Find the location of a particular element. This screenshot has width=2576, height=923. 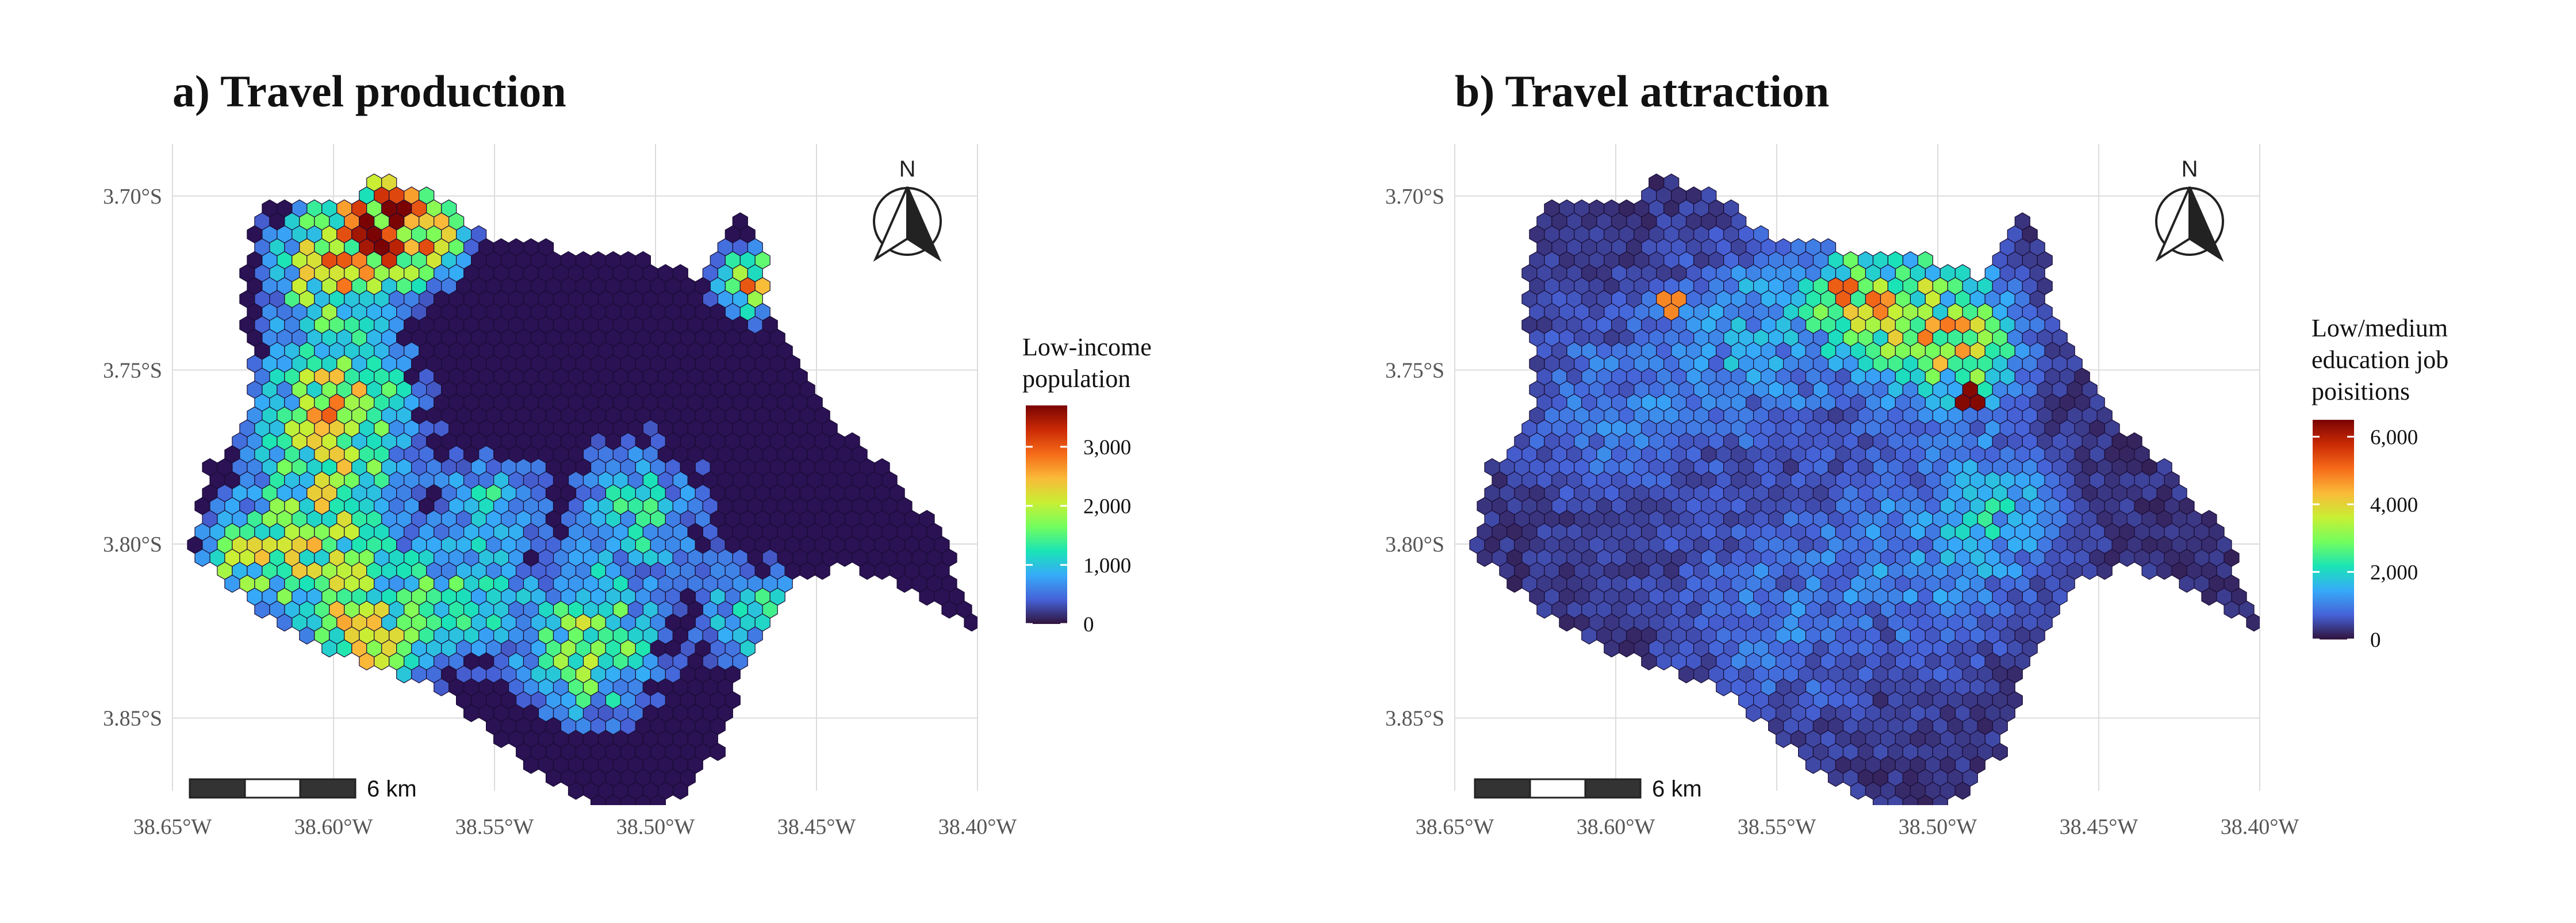

legend-ticks: 0 1,000 2,000 3,000 is located at coordinates (1078, 536).